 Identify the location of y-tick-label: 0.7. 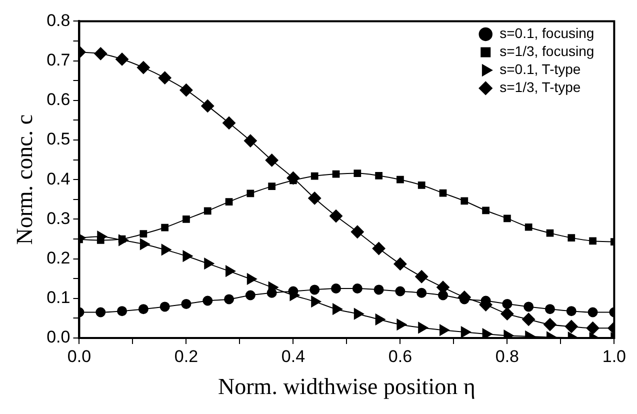
(58, 60).